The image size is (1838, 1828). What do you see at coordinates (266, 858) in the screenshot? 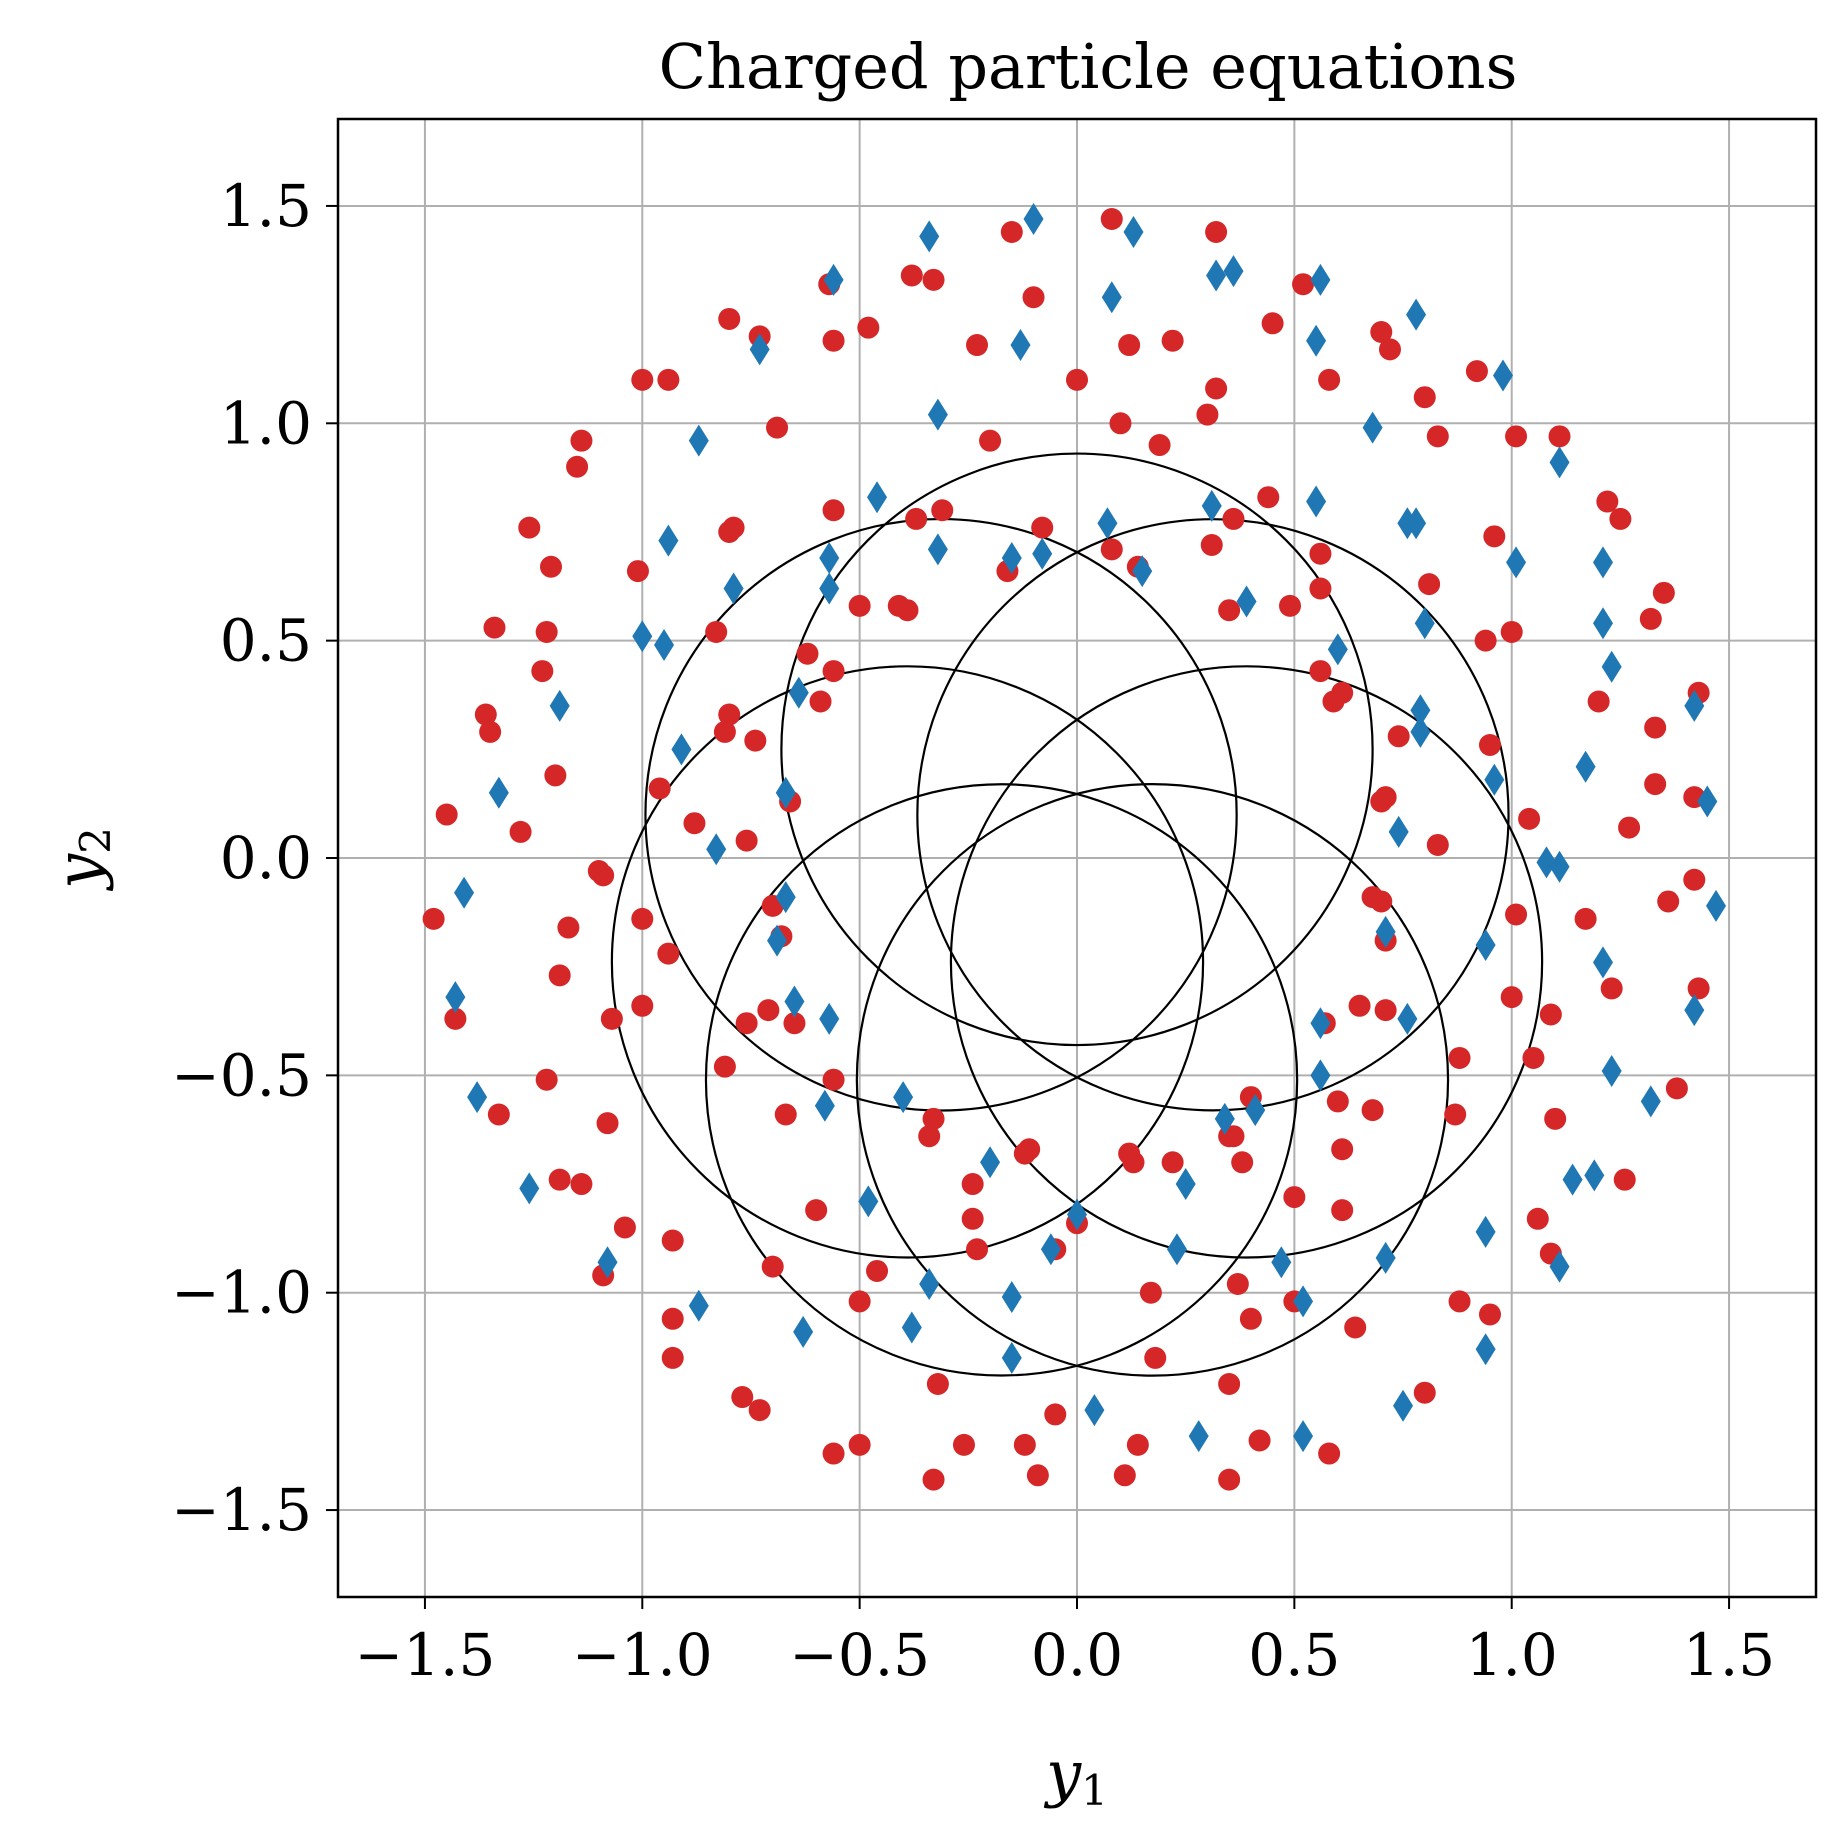
I see `y-tick-label: 0.0` at bounding box center [266, 858].